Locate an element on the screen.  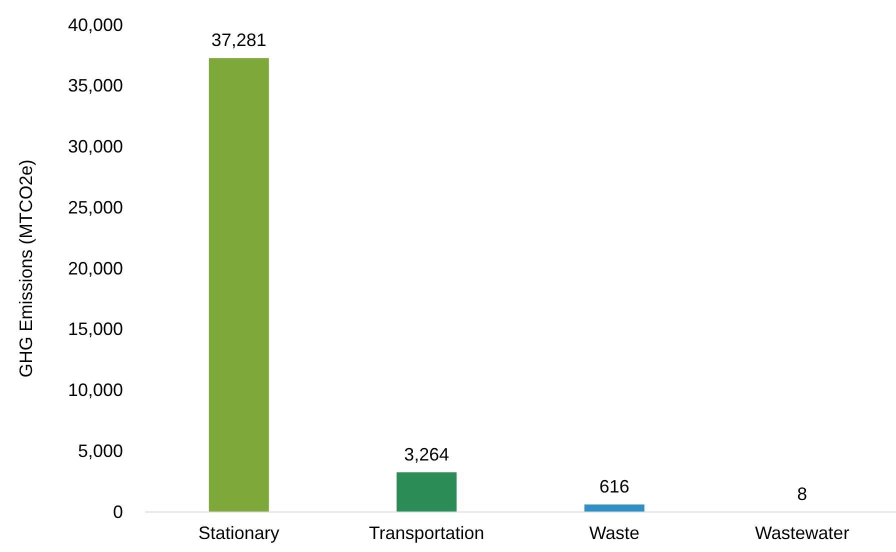
y-tick-label: 5,000 is located at coordinates (100, 450).